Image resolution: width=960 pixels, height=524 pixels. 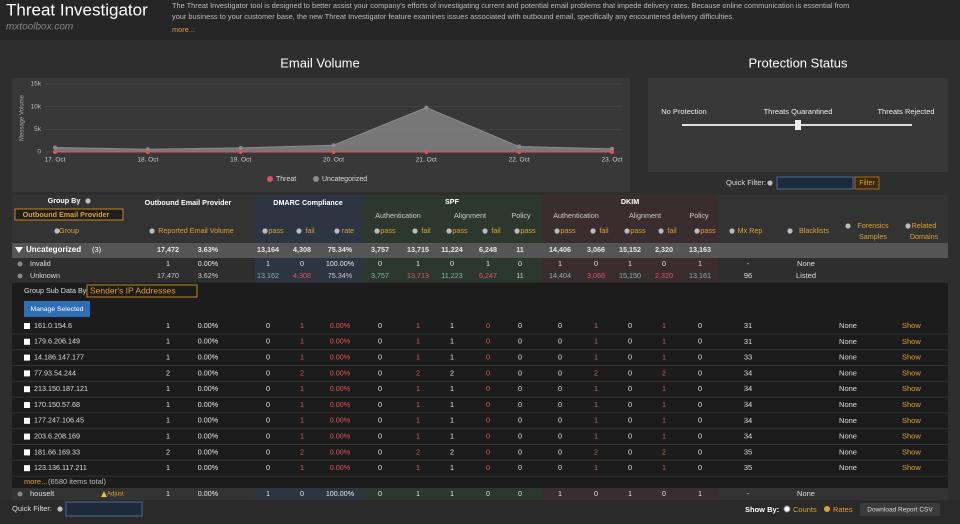 What do you see at coordinates (53, 249) in the screenshot?
I see `group-label: Uncategorized` at bounding box center [53, 249].